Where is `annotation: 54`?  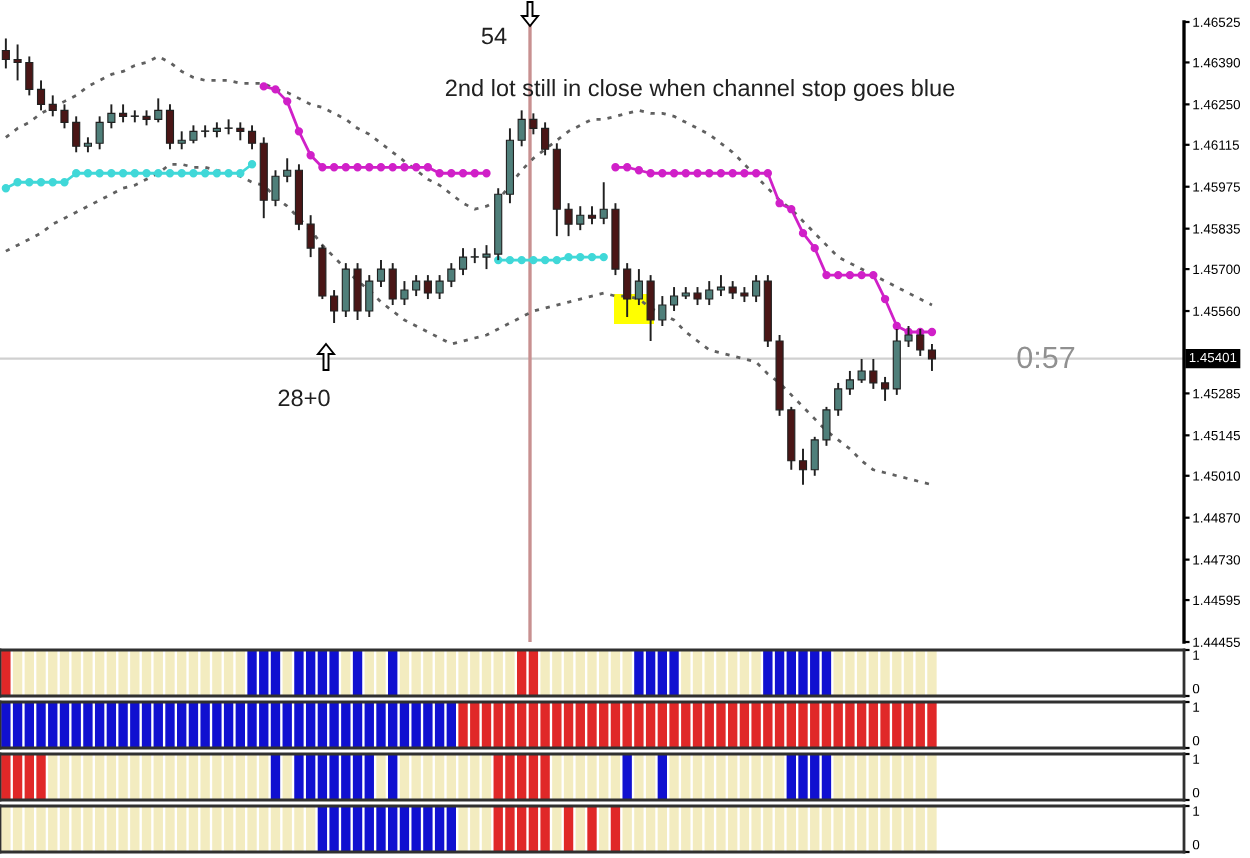
annotation: 54 is located at coordinates (494, 36).